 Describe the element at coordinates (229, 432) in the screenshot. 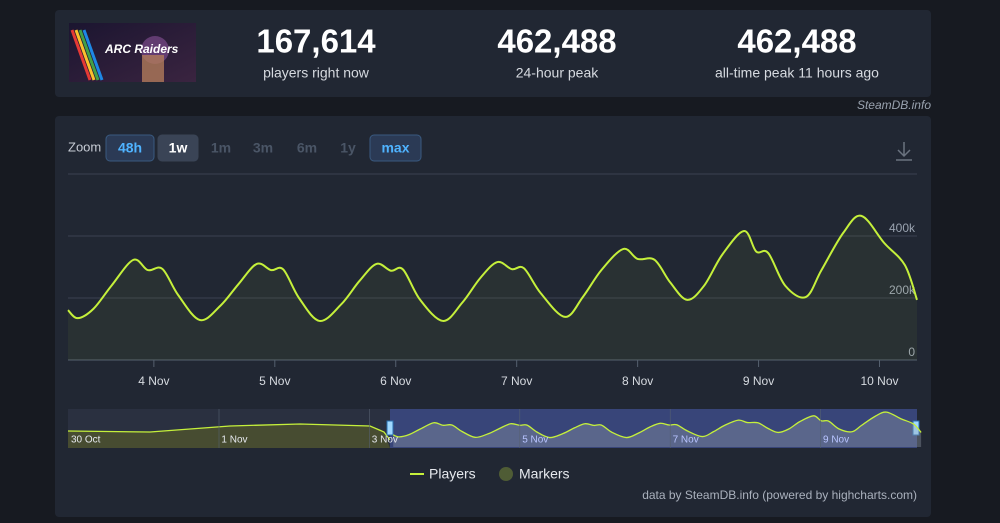

I see `navigator-history-line` at that location.